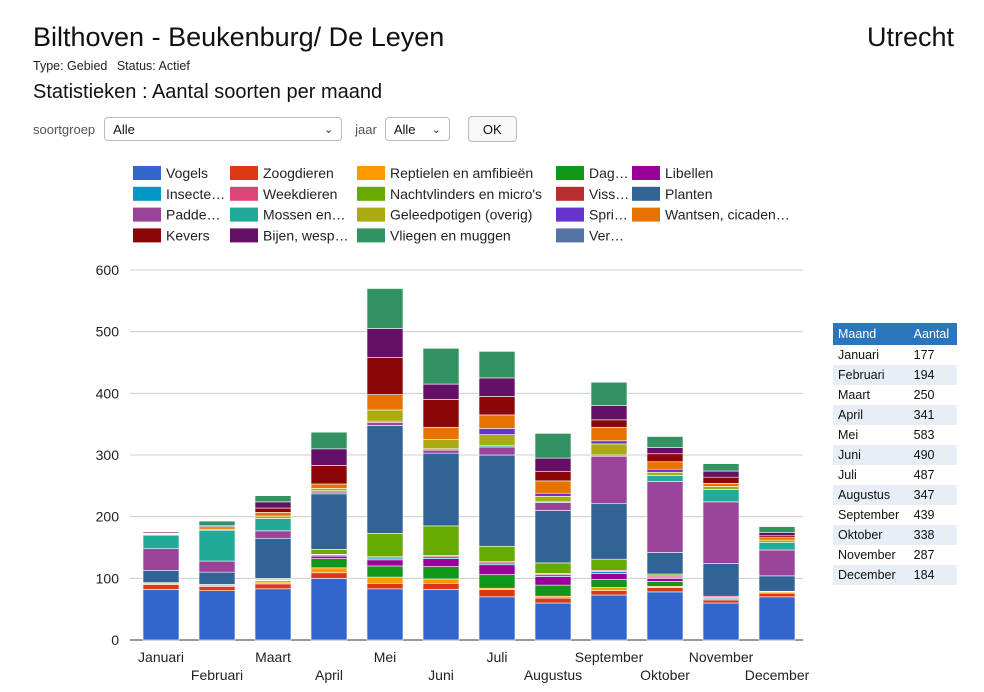 This screenshot has height=692, width=984. What do you see at coordinates (417, 129) in the screenshot?
I see `jaar-select: Alle ⌄` at bounding box center [417, 129].